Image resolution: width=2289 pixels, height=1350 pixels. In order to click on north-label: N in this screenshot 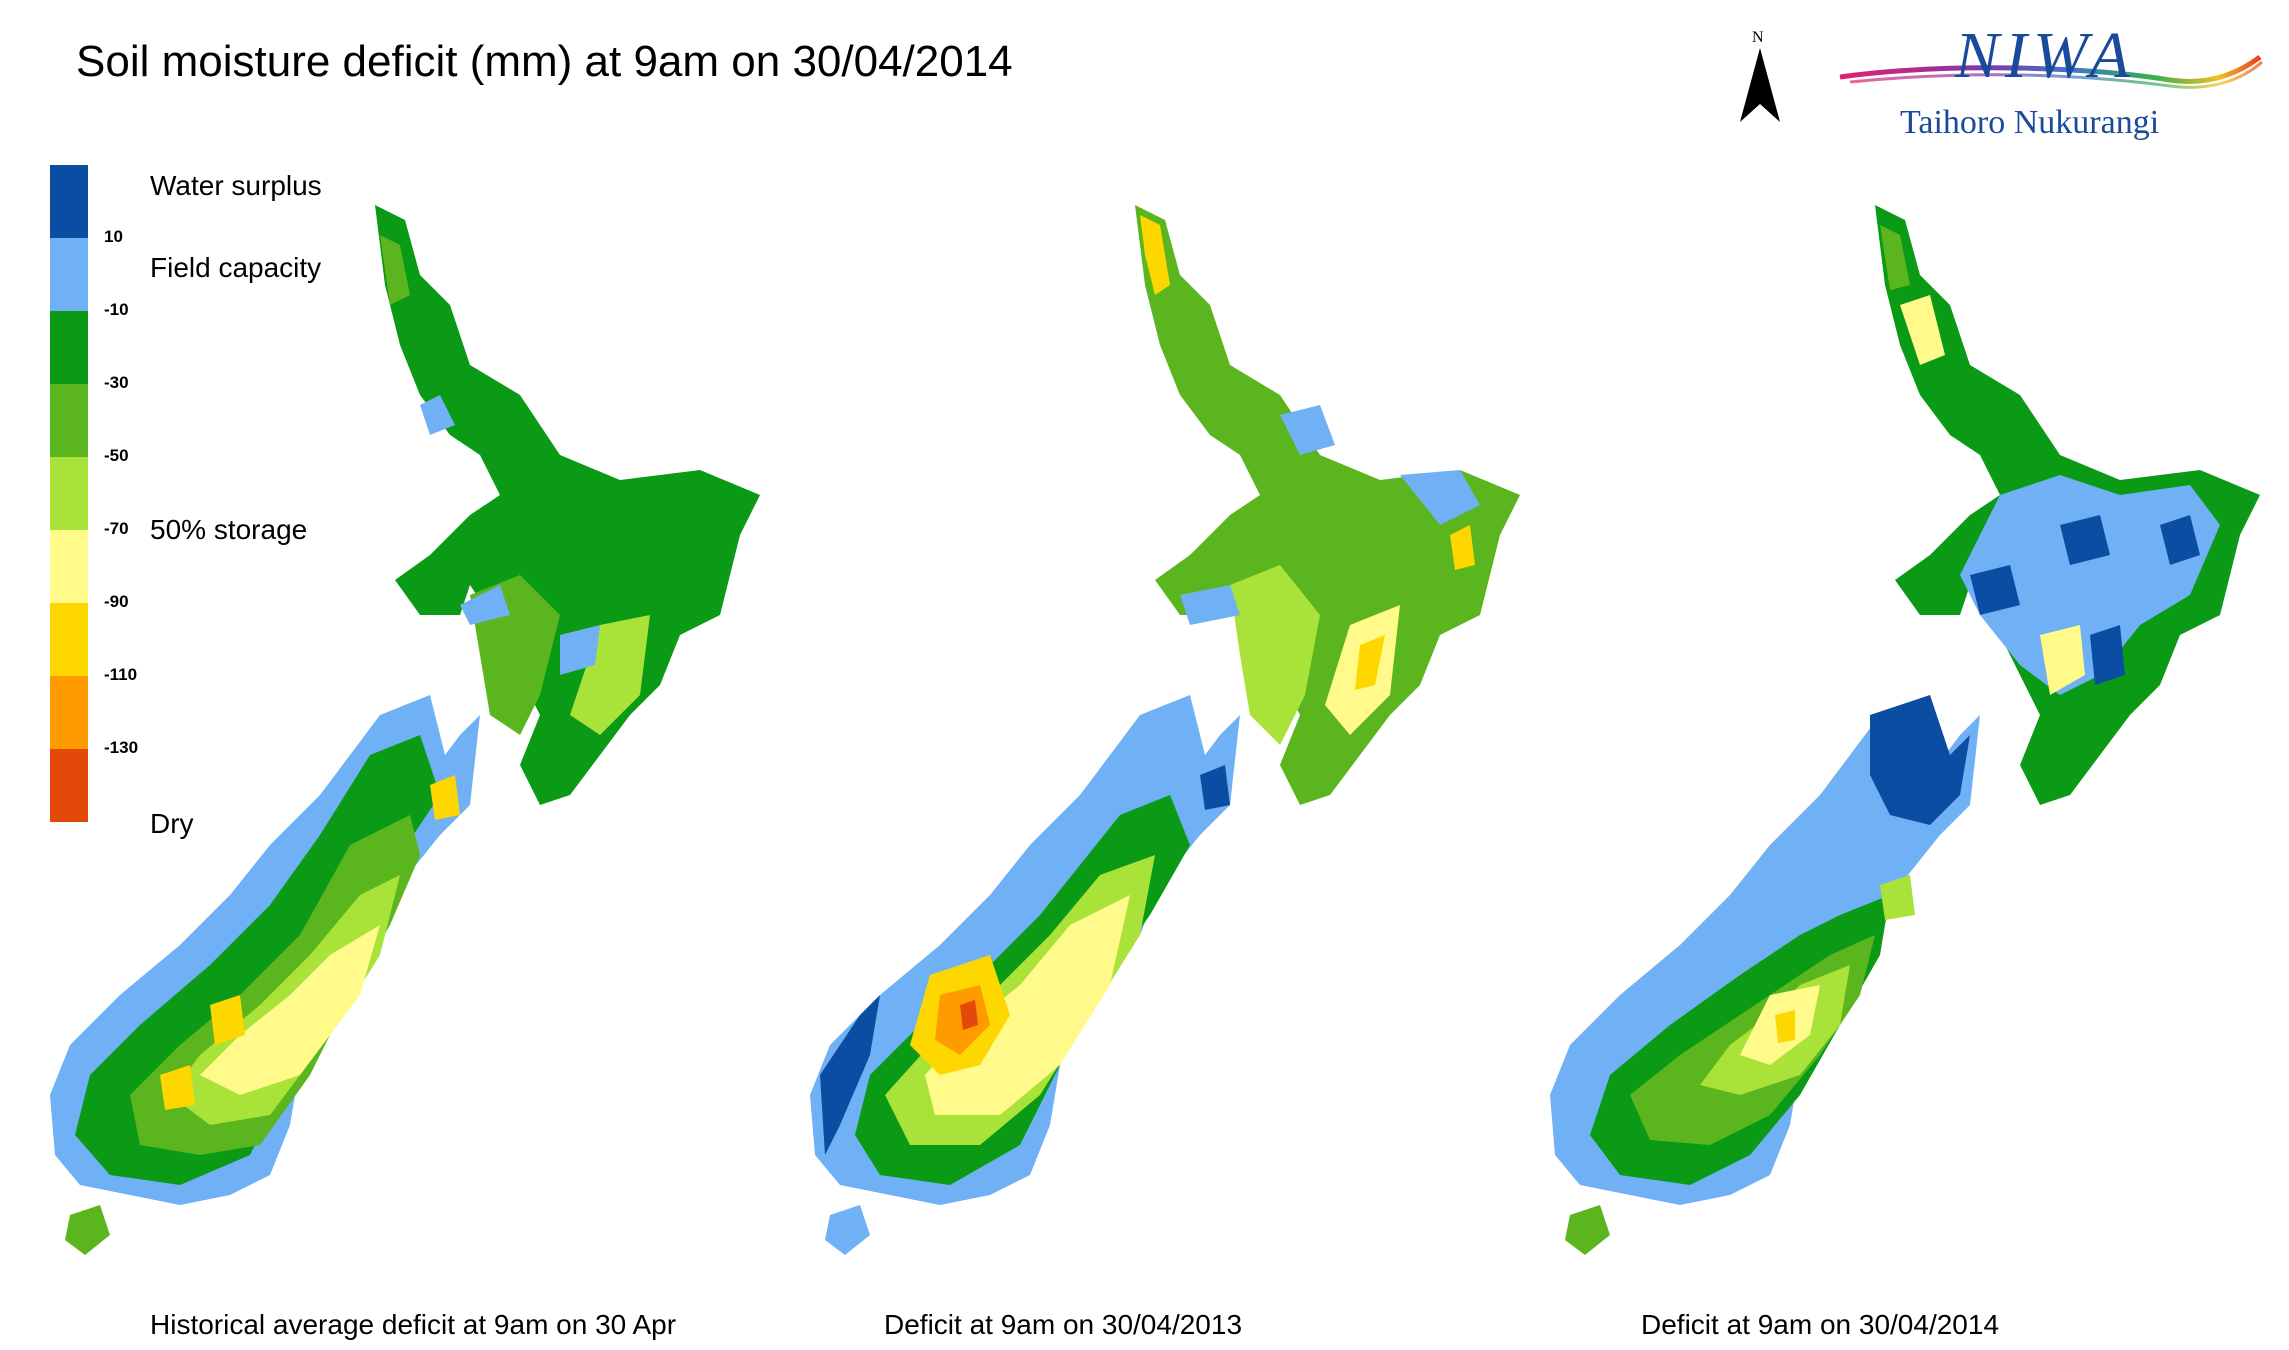, I will do `click(1758, 37)`.